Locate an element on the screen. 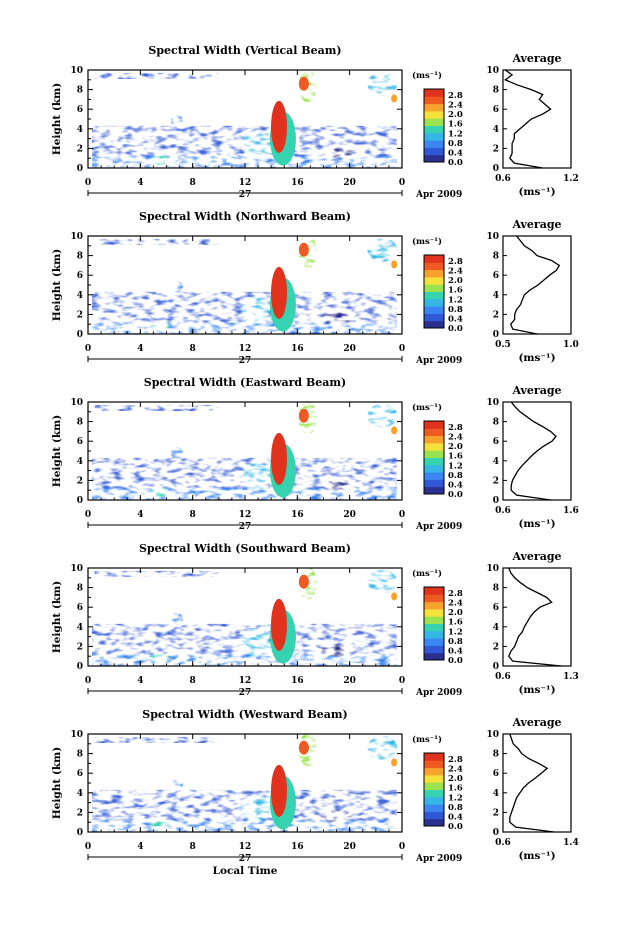 The height and width of the screenshot is (929, 623). colorbar-frame is located at coordinates (434, 291).